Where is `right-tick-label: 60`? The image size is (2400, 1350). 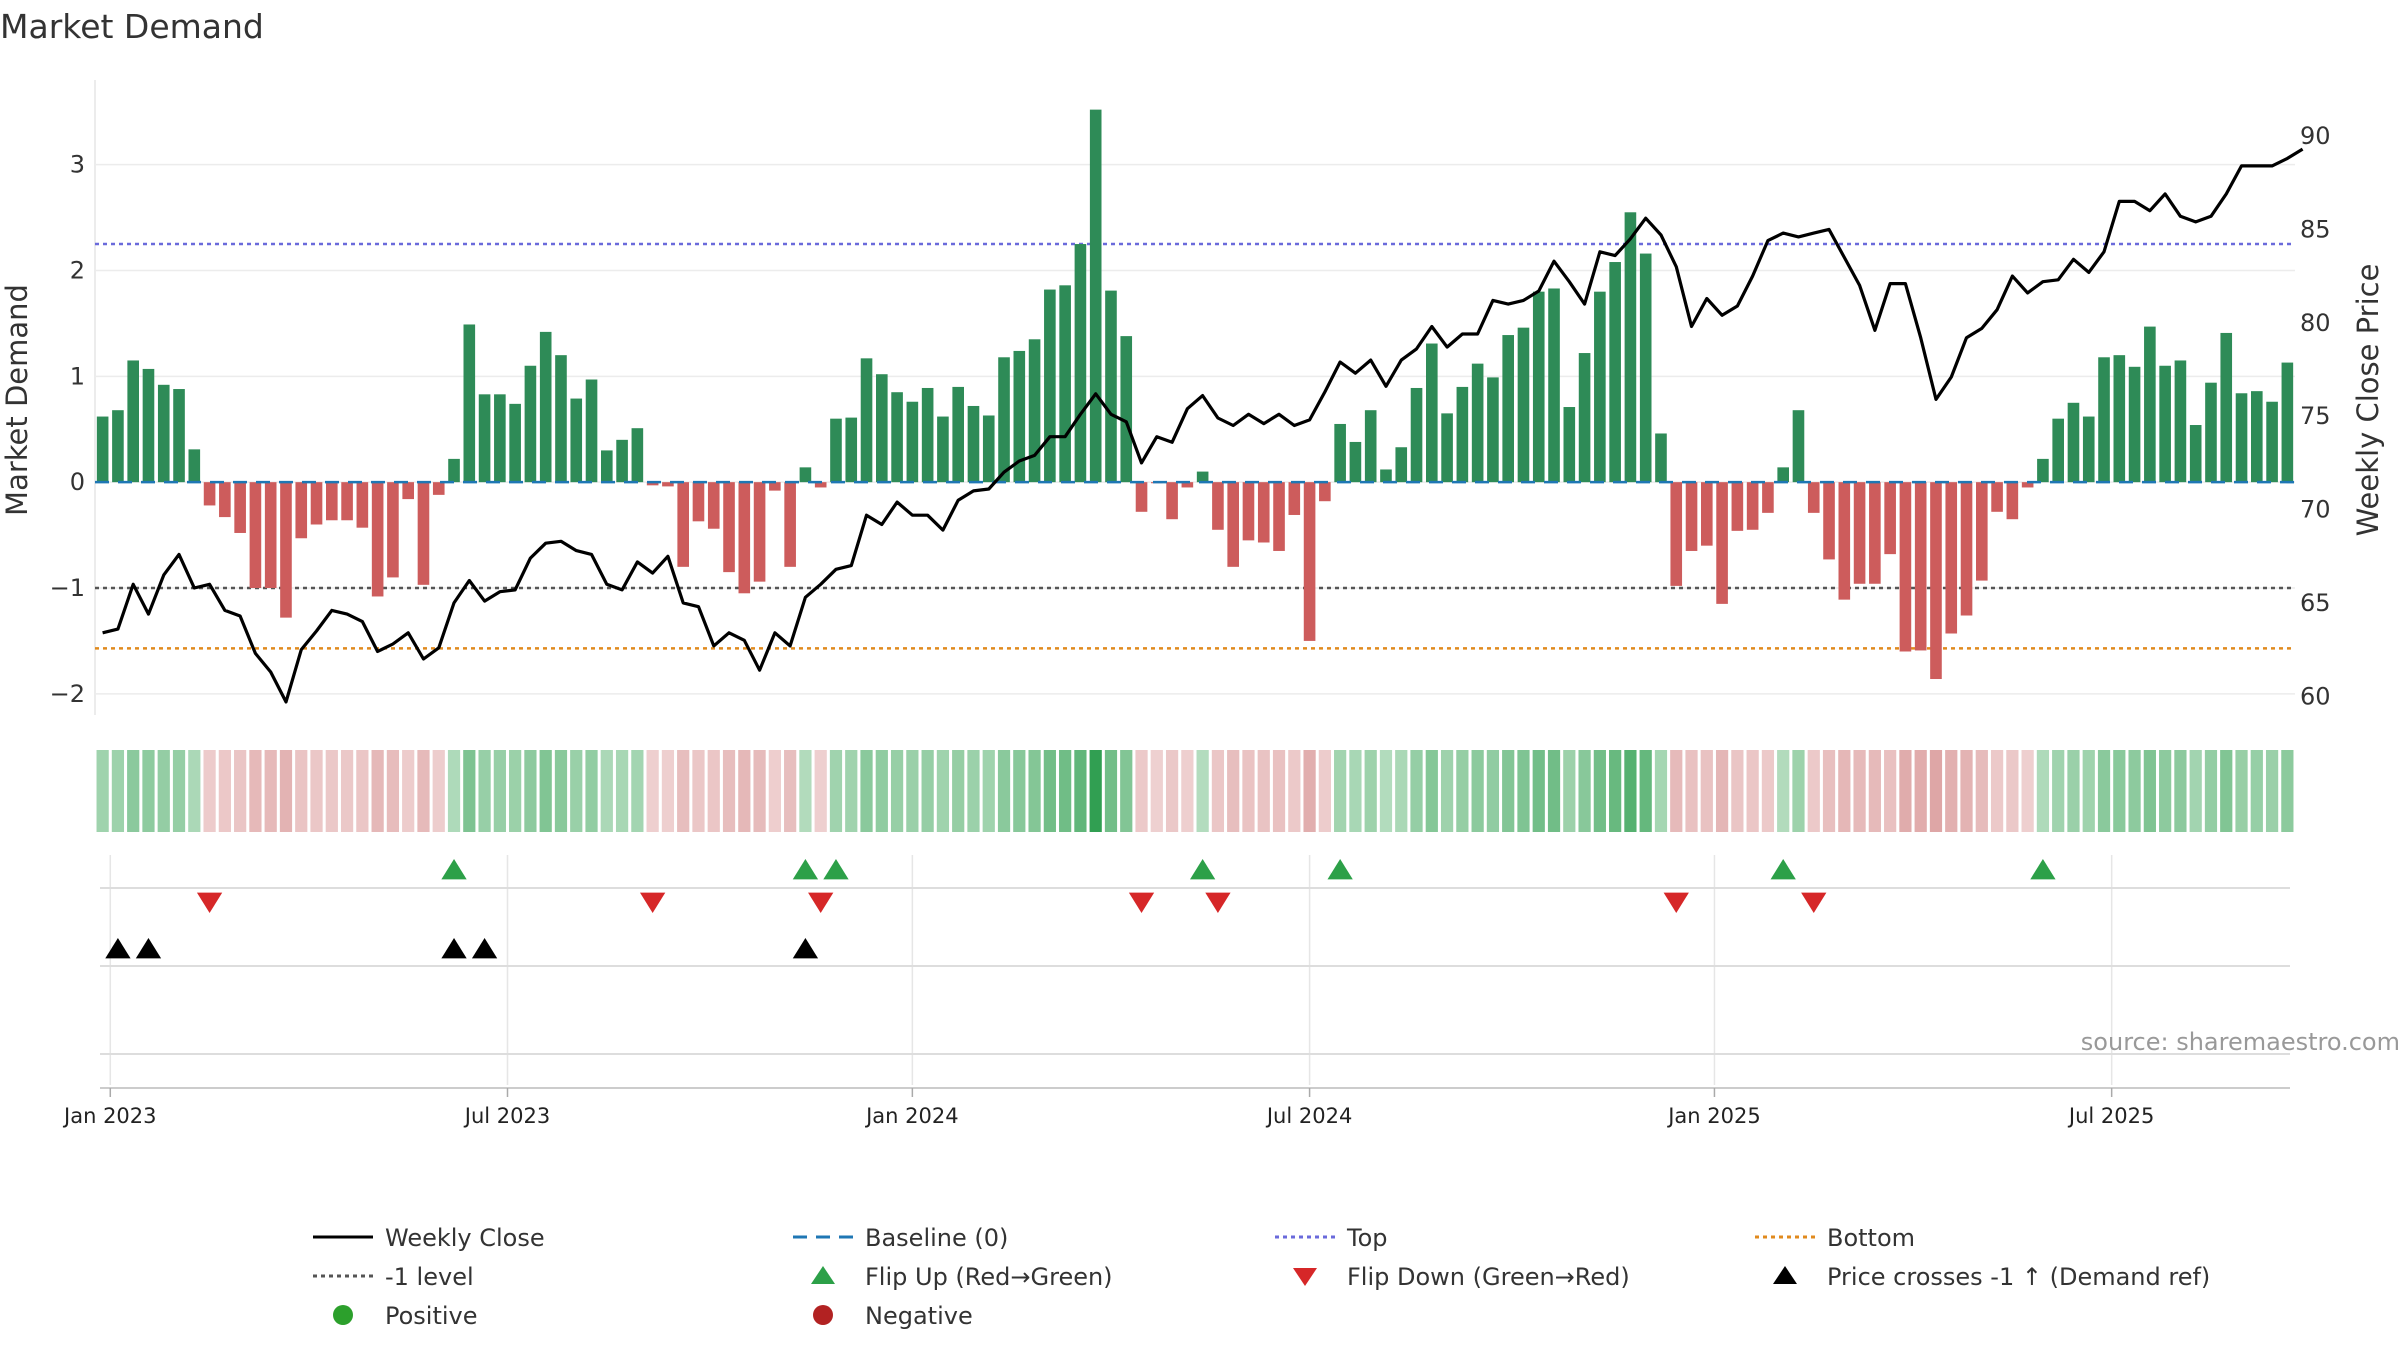
right-tick-label: 60 is located at coordinates (2315, 696).